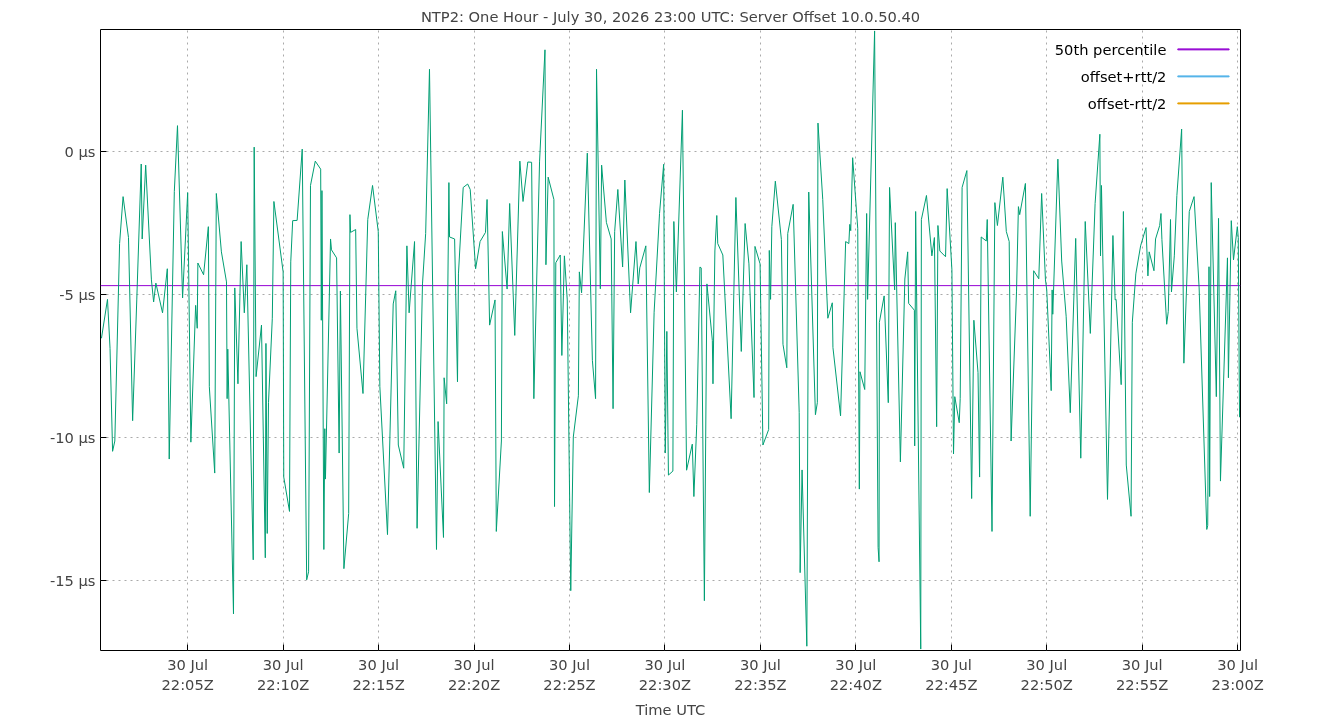  Describe the element at coordinates (72, 437) in the screenshot. I see `y-tick-label: -10 µs` at that location.